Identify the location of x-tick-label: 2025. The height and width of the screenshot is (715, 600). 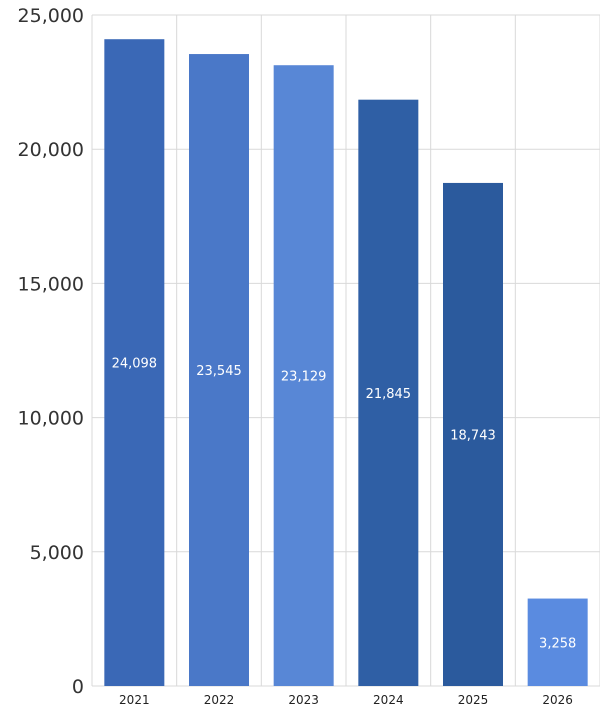
(473, 700).